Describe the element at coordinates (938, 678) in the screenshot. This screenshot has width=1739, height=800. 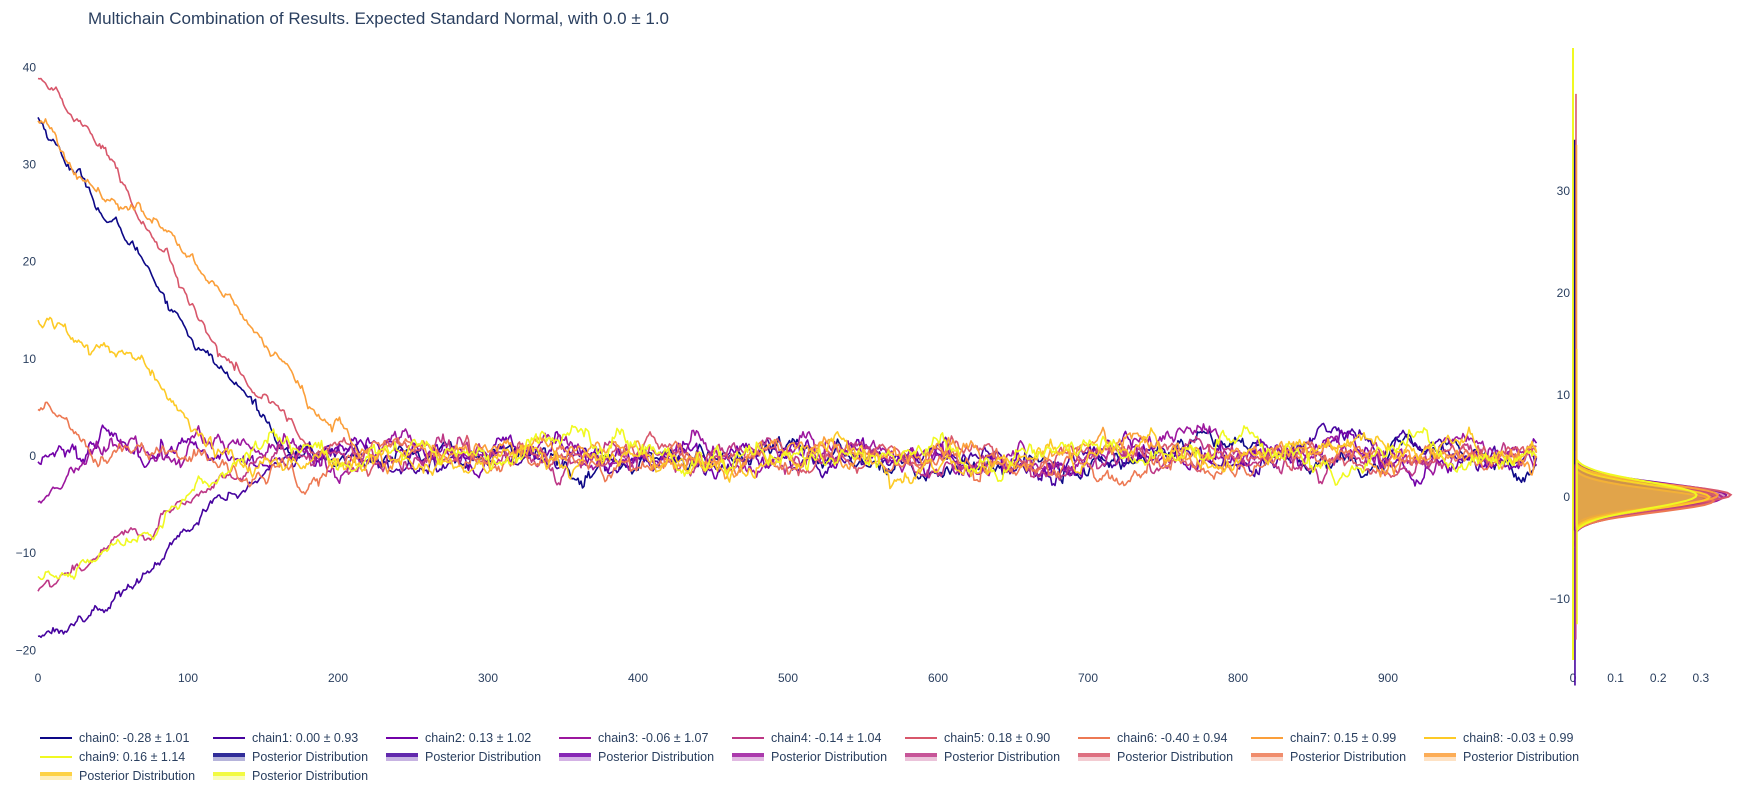
I see `x-tick-label: 600` at that location.